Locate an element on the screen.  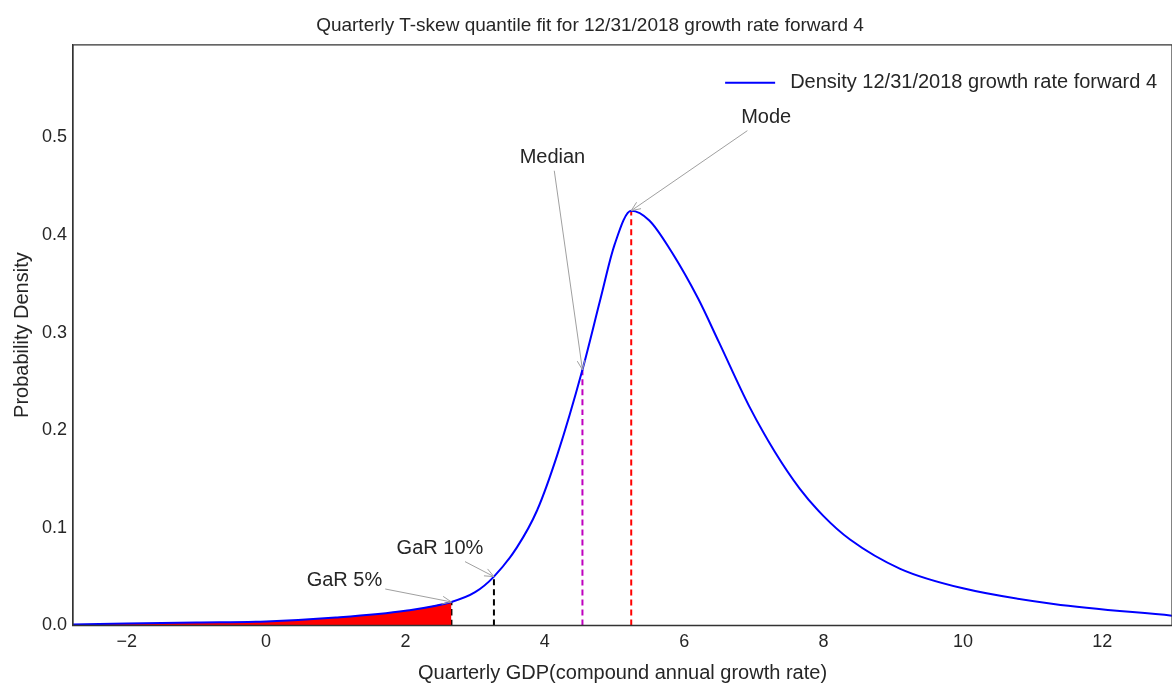
x-tick-label: 0 is located at coordinates (266, 641).